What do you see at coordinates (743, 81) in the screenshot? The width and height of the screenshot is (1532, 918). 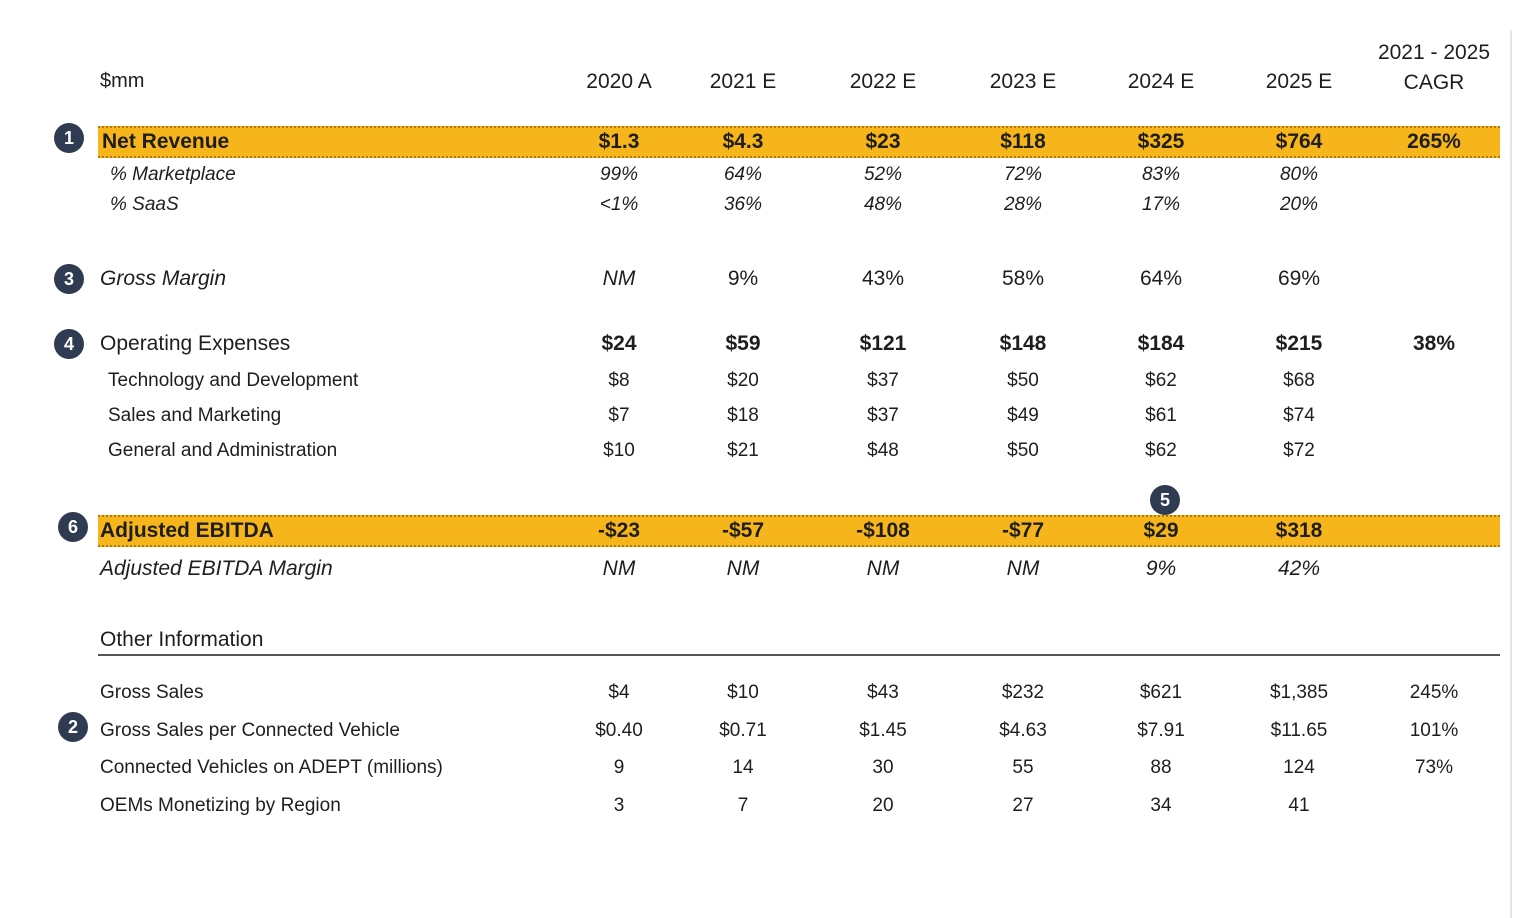 I see `year-header-2021: 2021 E` at bounding box center [743, 81].